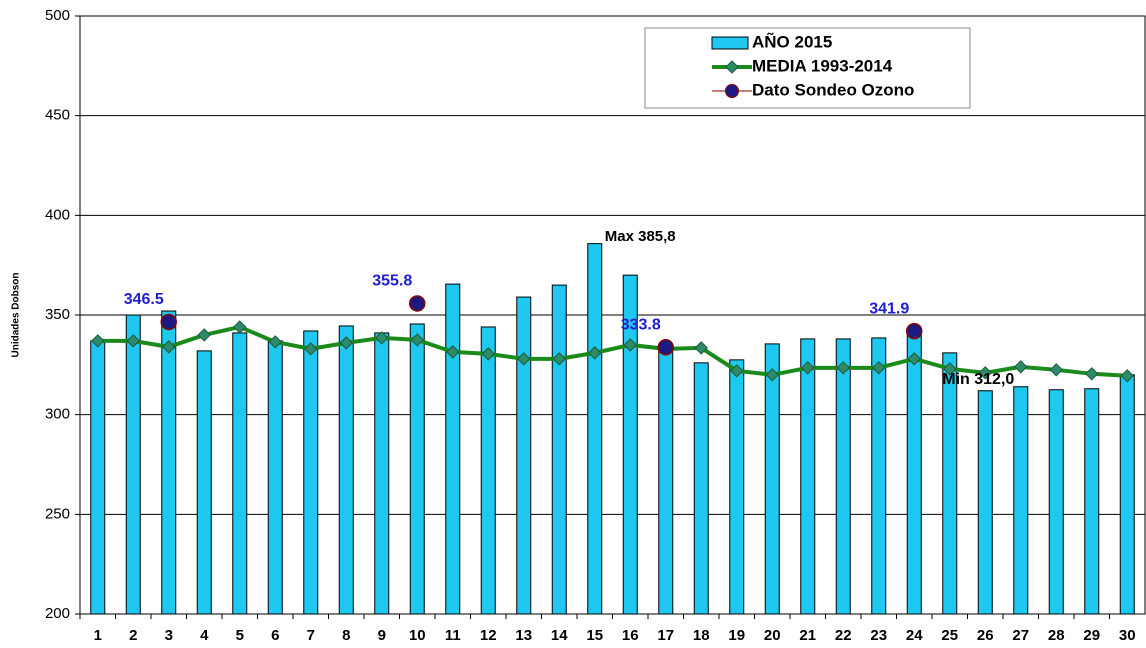 The image size is (1146, 648). I want to click on y-tick-label: 450, so click(57, 115).